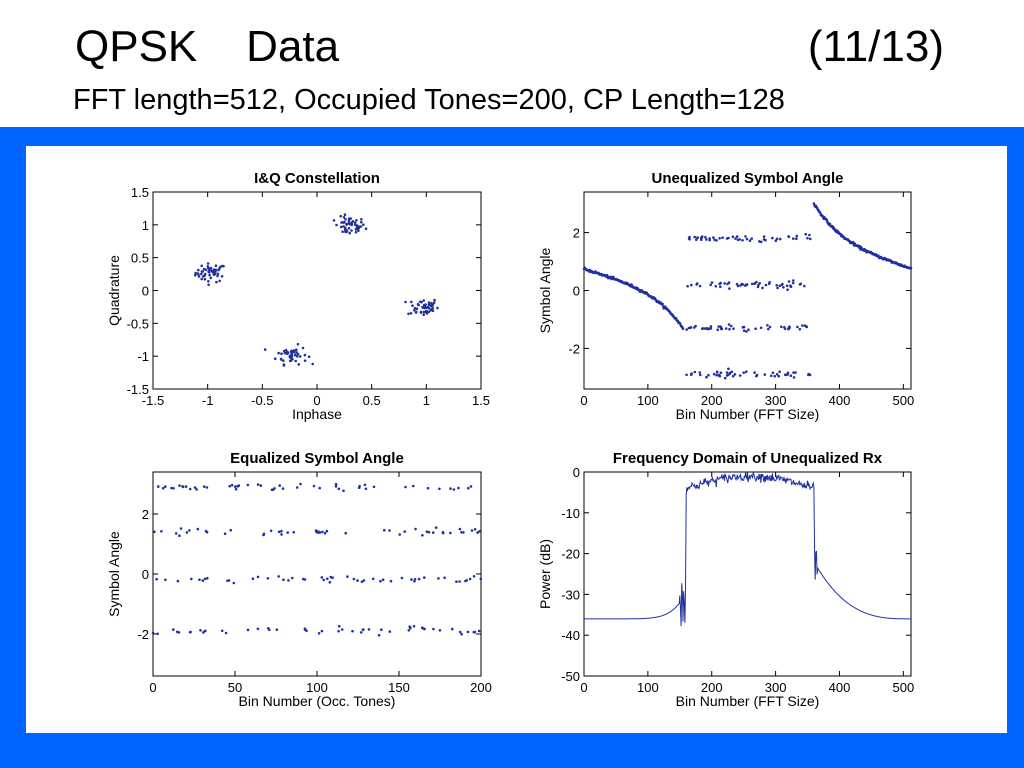  What do you see at coordinates (152, 687) in the screenshot?
I see `x-tick-label: 0` at bounding box center [152, 687].